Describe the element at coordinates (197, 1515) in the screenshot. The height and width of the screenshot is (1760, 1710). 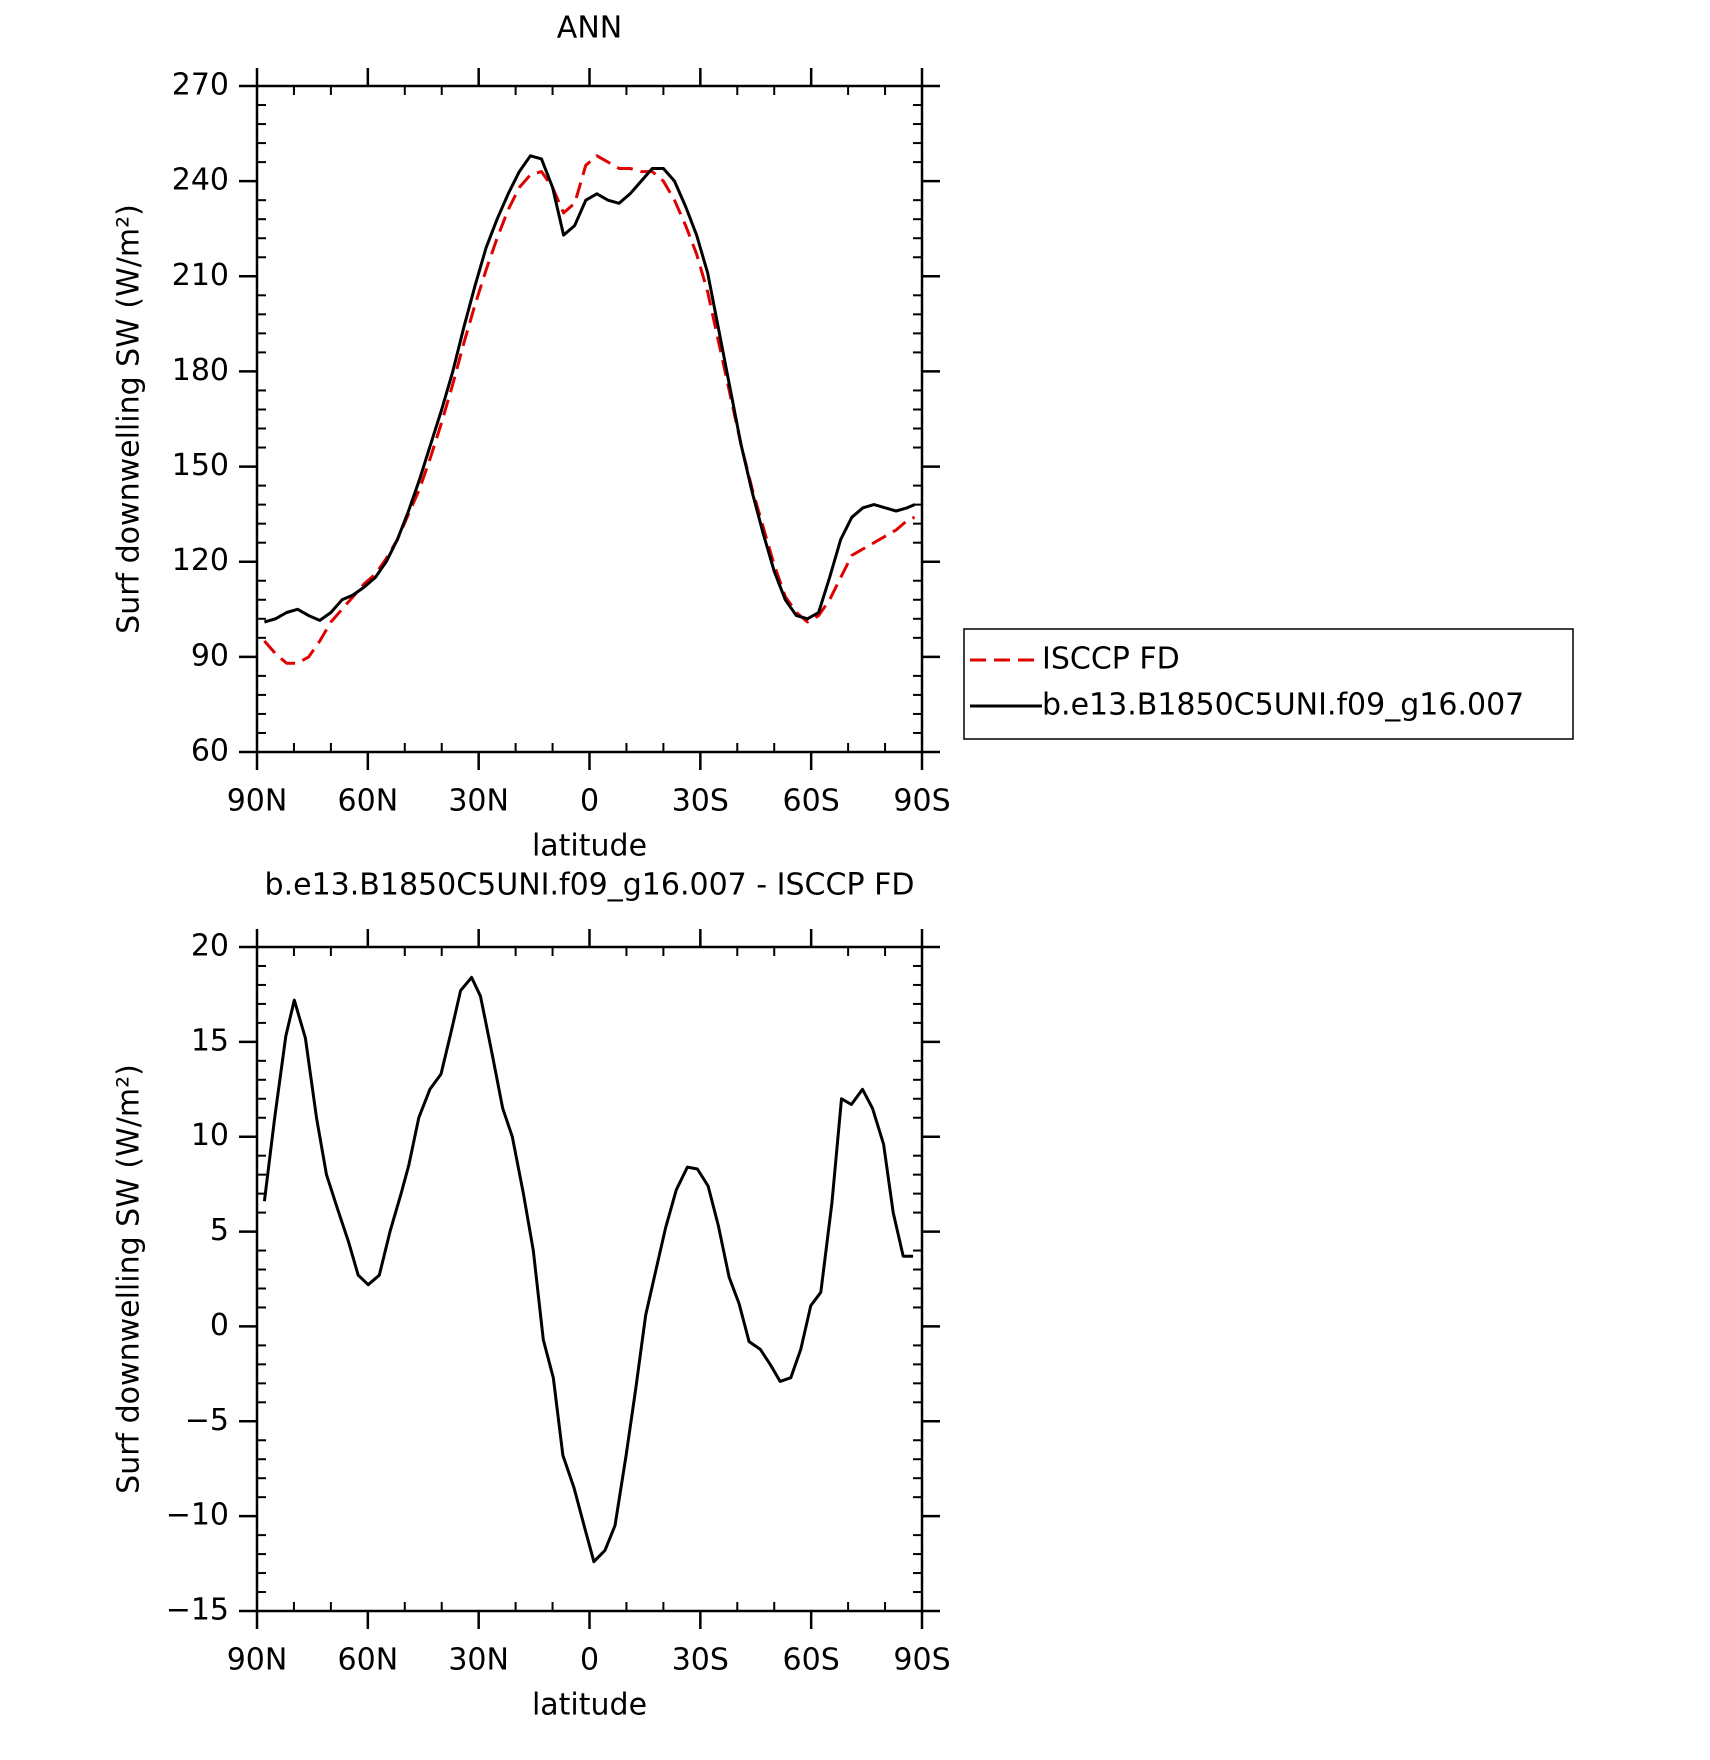
I see `y-tick-label: −10` at that location.